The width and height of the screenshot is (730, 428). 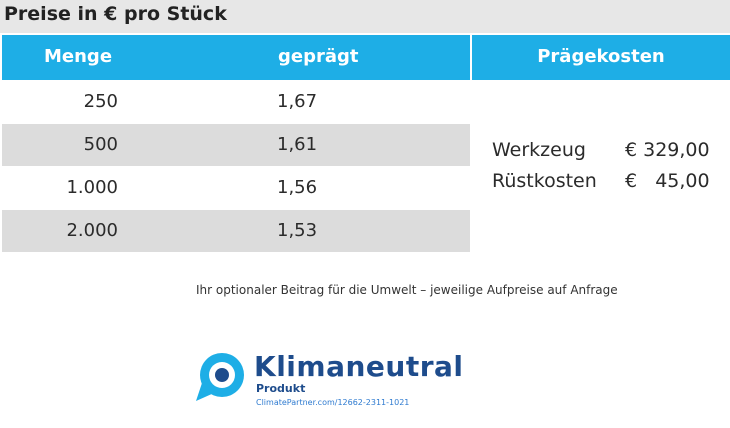 What do you see at coordinates (100, 101) in the screenshot?
I see `quantity-cell: 250` at bounding box center [100, 101].